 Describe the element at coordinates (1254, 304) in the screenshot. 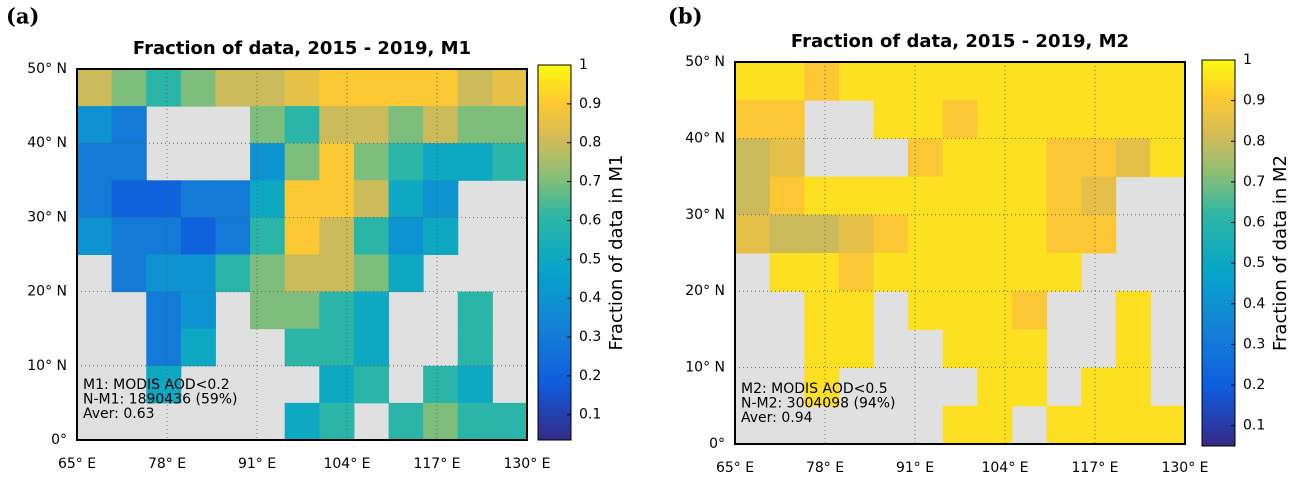

I see `colorbar-tick-label: 0.4` at that location.